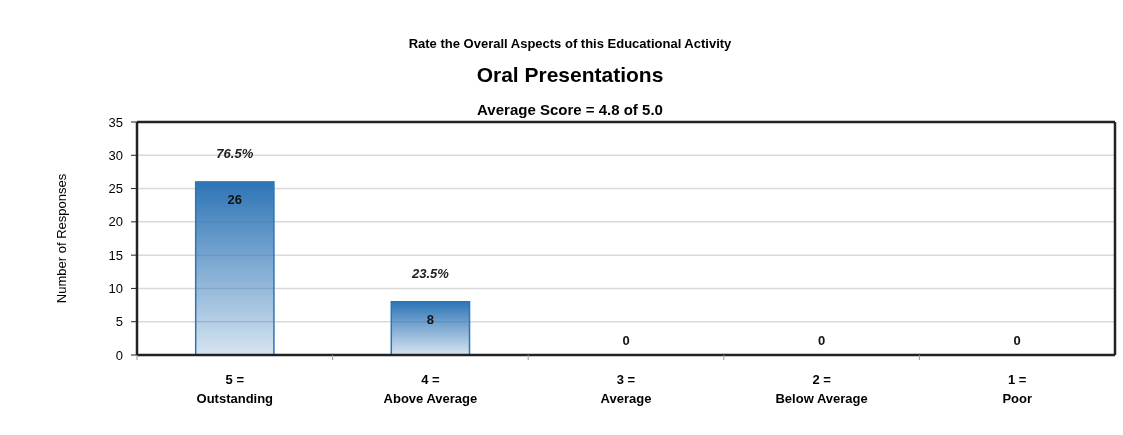  What do you see at coordinates (235, 153) in the screenshot?
I see `annotation: 76.5%` at bounding box center [235, 153].